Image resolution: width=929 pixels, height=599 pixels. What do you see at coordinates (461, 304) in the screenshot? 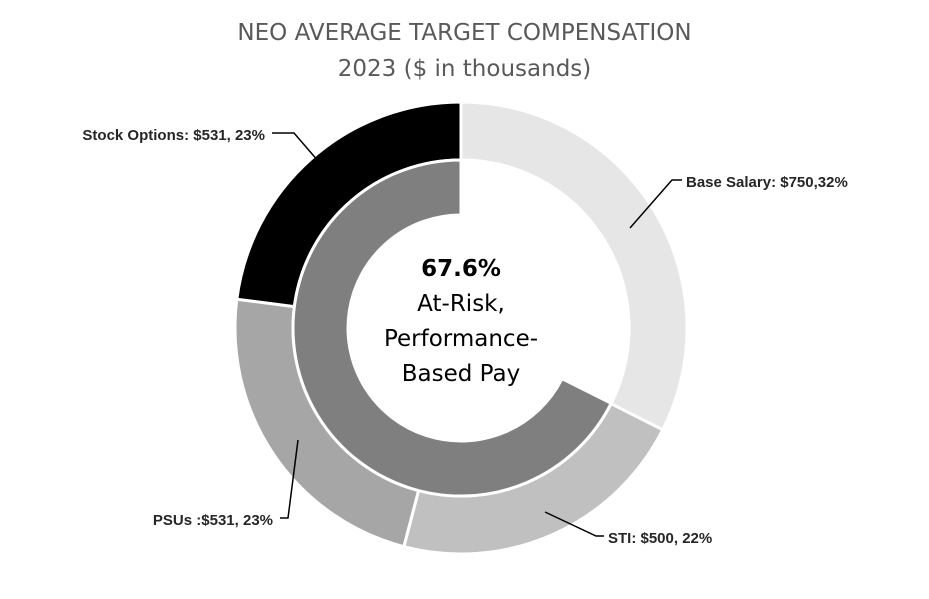
I see `center-label-line1: At-Risk,` at bounding box center [461, 304].